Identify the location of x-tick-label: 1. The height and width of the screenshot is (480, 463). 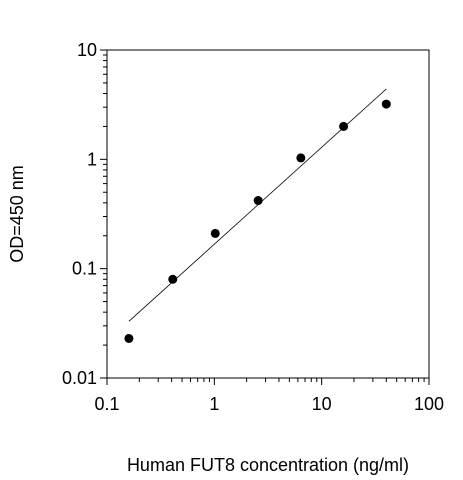
(214, 404).